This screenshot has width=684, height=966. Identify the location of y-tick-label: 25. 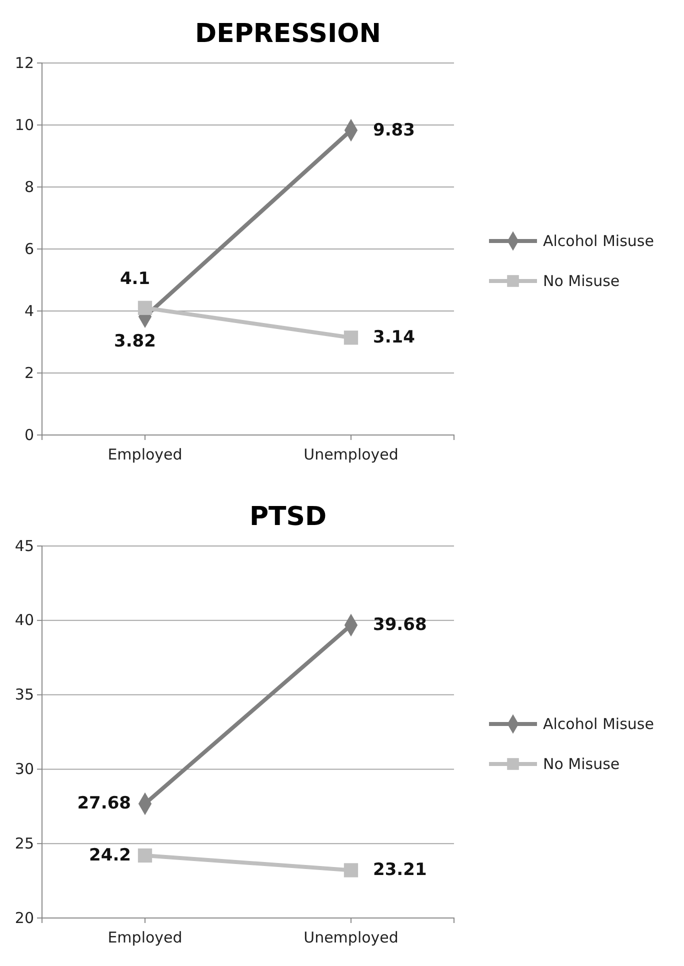
(24, 843).